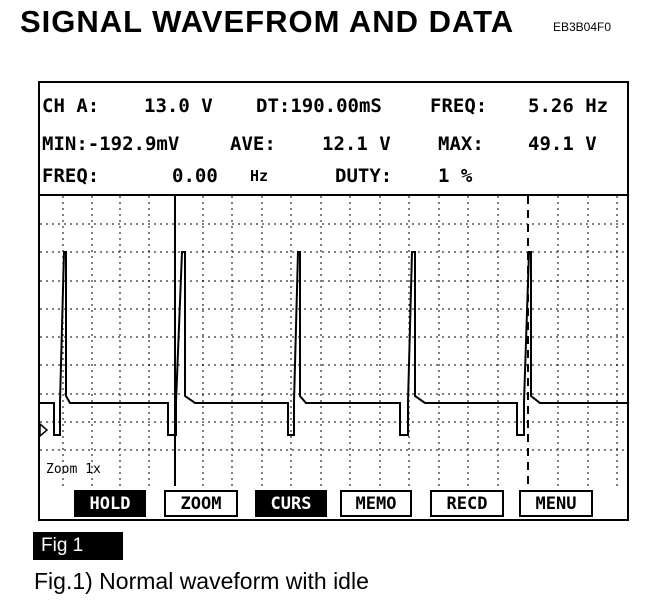  What do you see at coordinates (267, 21) in the screenshot?
I see `page-title: SIGNAL WAVEFROM AND DATA` at bounding box center [267, 21].